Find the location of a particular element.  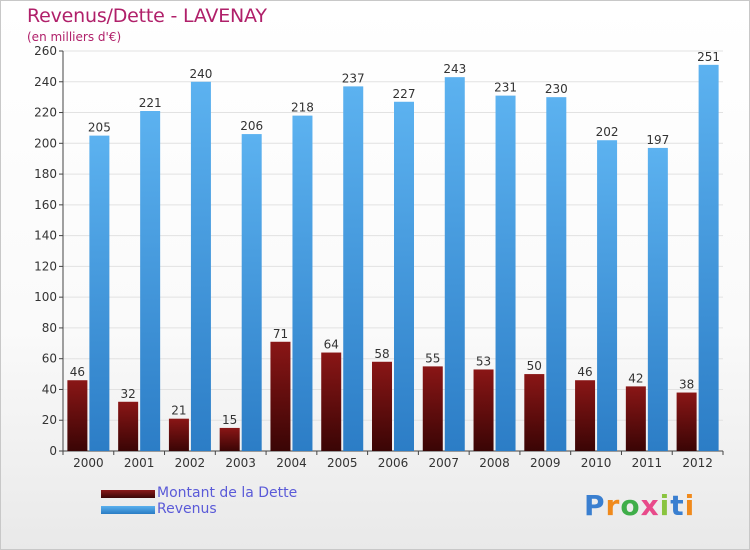

x-tick-label: 2006 is located at coordinates (393, 463).